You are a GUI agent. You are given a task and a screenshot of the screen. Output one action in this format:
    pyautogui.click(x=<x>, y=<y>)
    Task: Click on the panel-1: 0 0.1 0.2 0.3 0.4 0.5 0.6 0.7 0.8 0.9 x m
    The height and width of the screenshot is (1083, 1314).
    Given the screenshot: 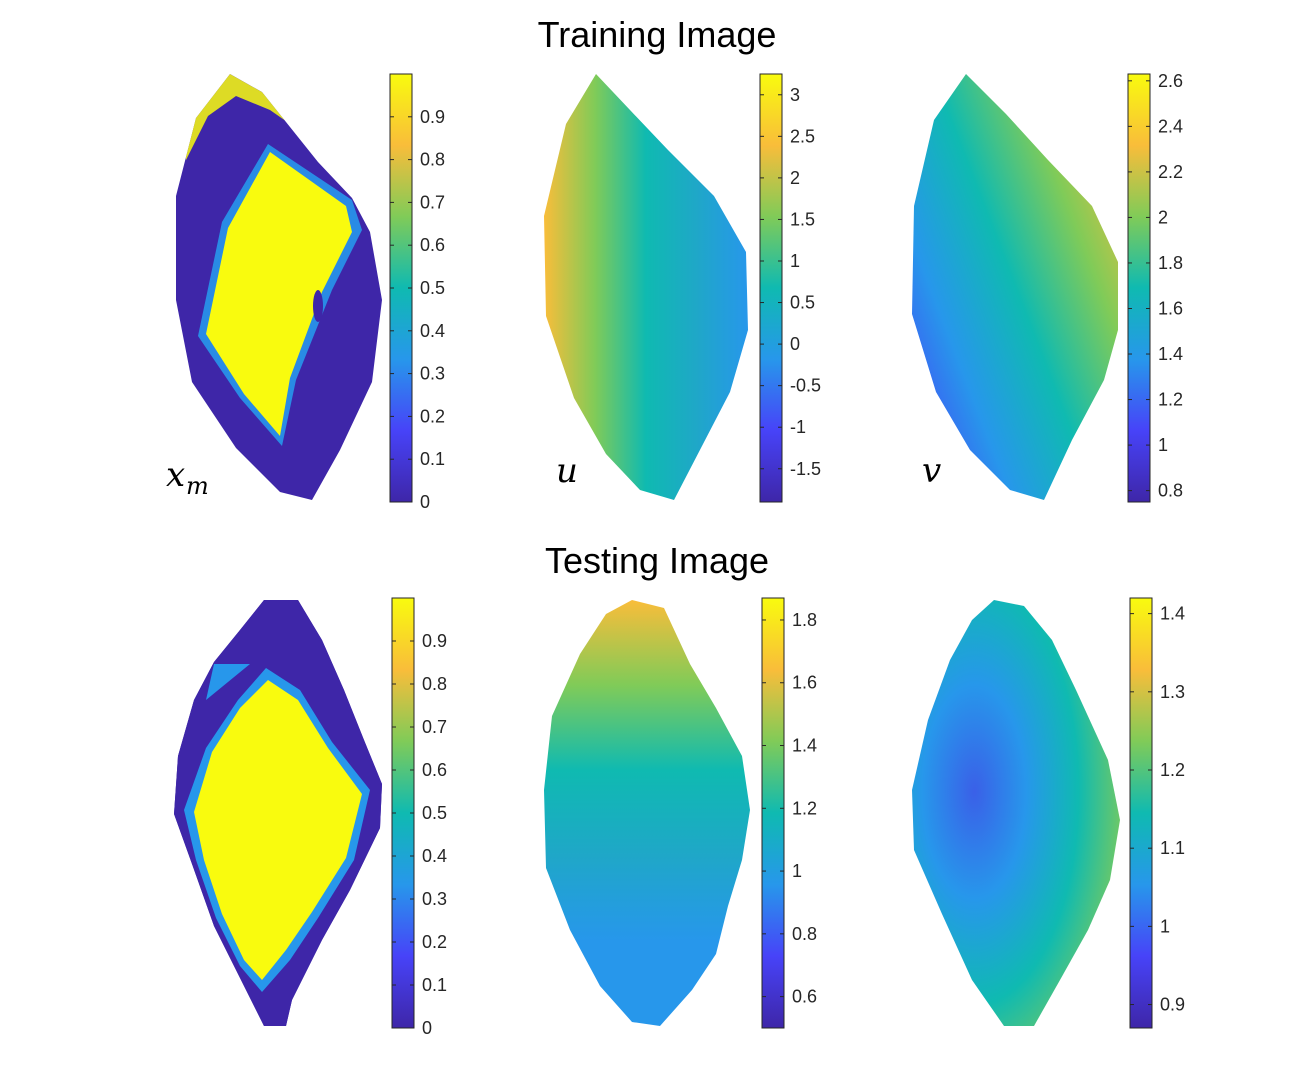 What is the action you would take?
    pyautogui.click(x=305, y=292)
    